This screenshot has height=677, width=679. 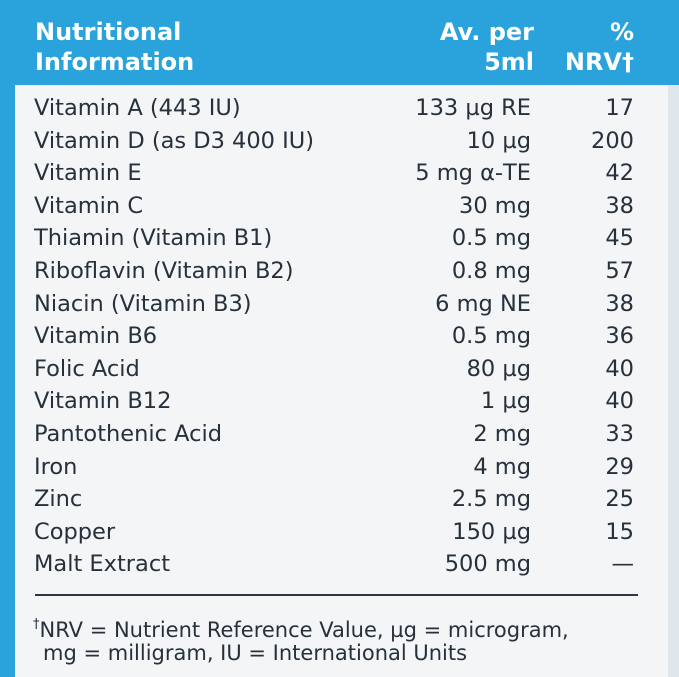 I want to click on amount: 2.5 mg, so click(x=491, y=499).